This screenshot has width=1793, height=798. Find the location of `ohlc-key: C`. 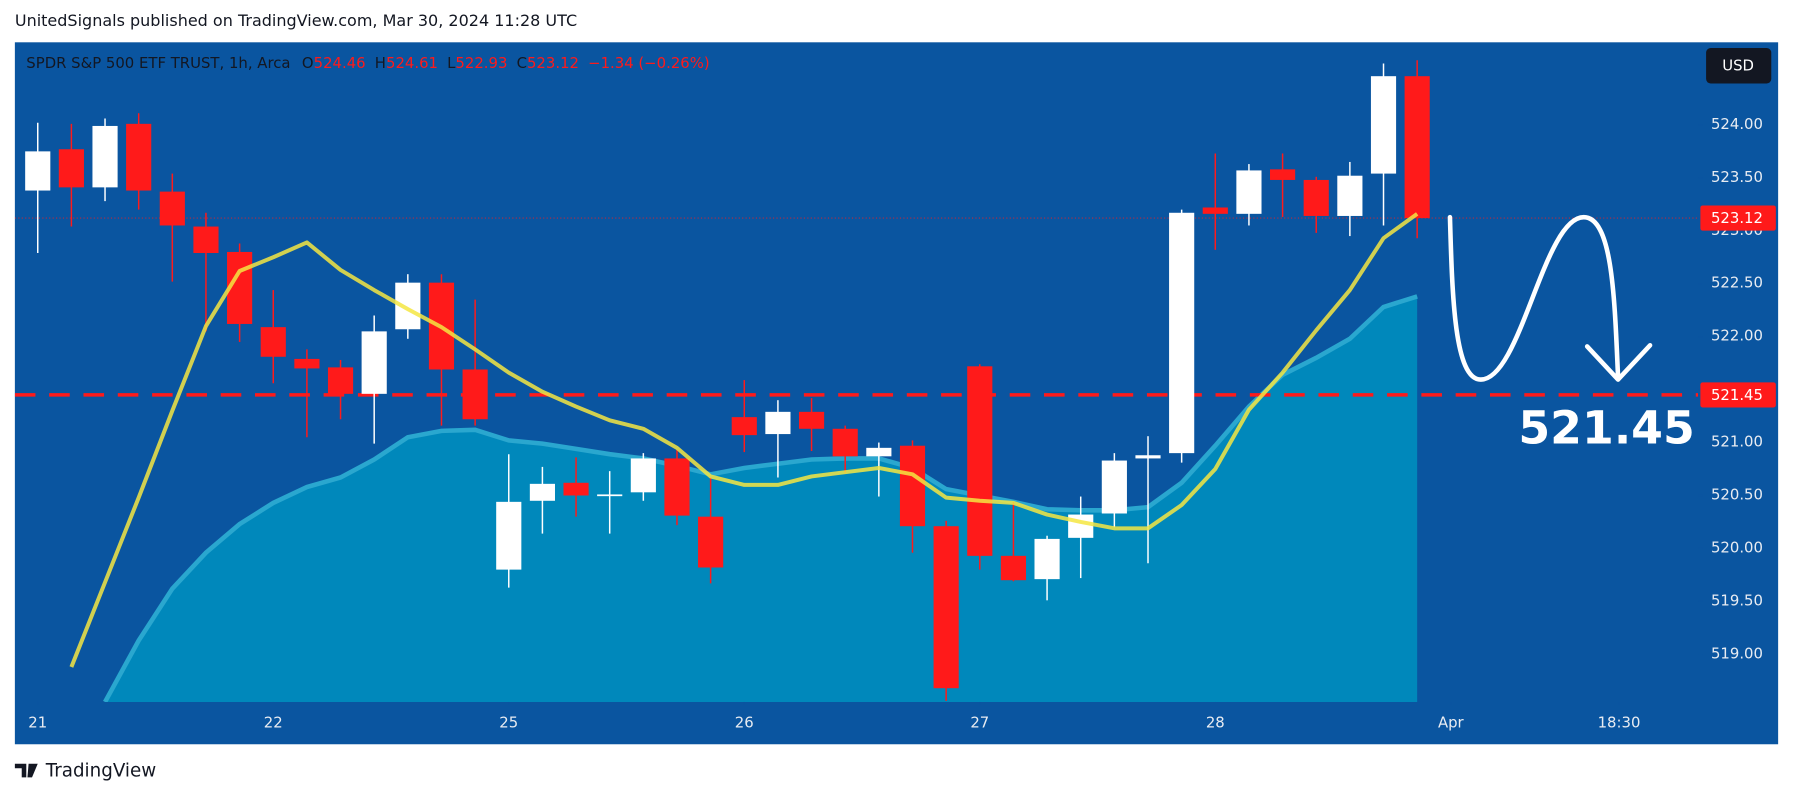

ohlc-key: C is located at coordinates (522, 63).